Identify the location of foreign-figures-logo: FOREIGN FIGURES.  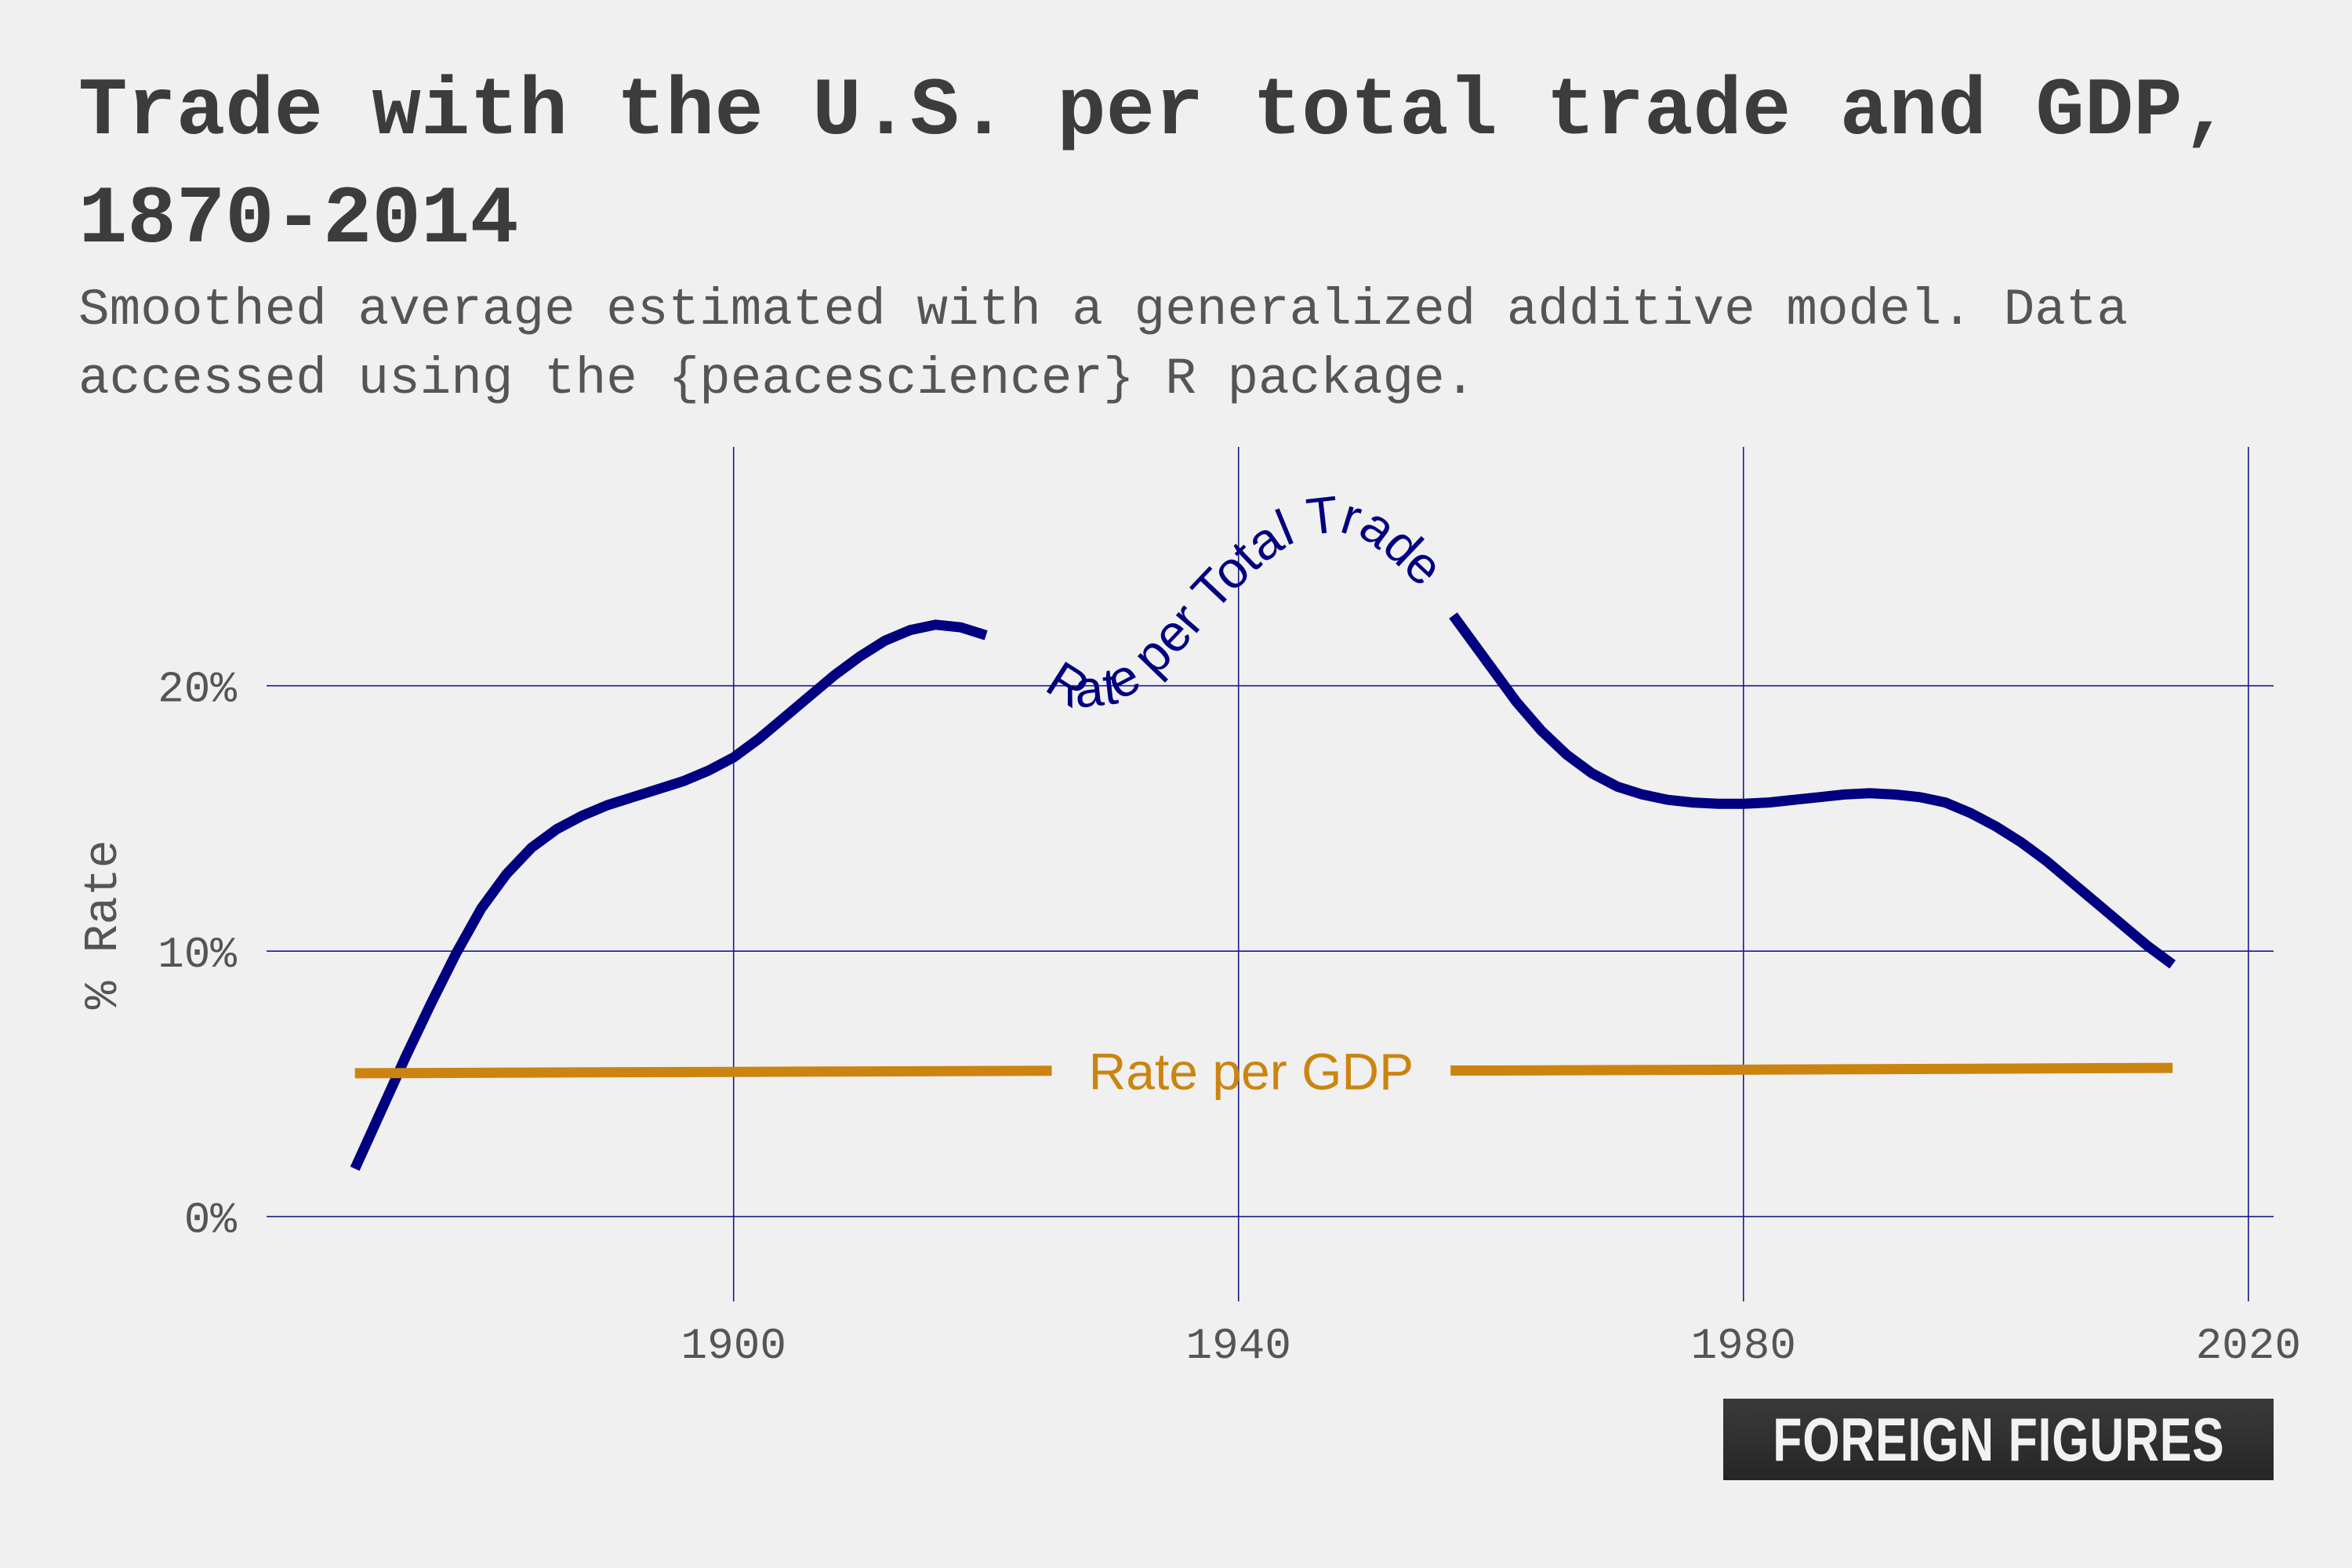
(1998, 1439).